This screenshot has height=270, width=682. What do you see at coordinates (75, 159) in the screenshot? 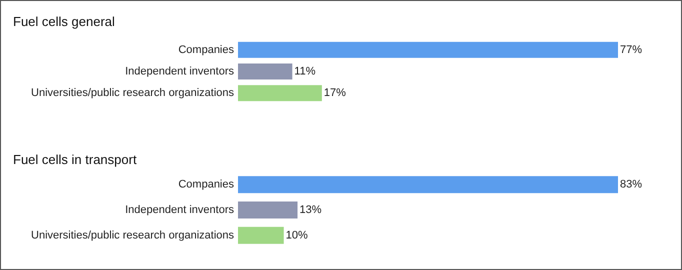
I see `text: Fuel cells in transport` at bounding box center [75, 159].